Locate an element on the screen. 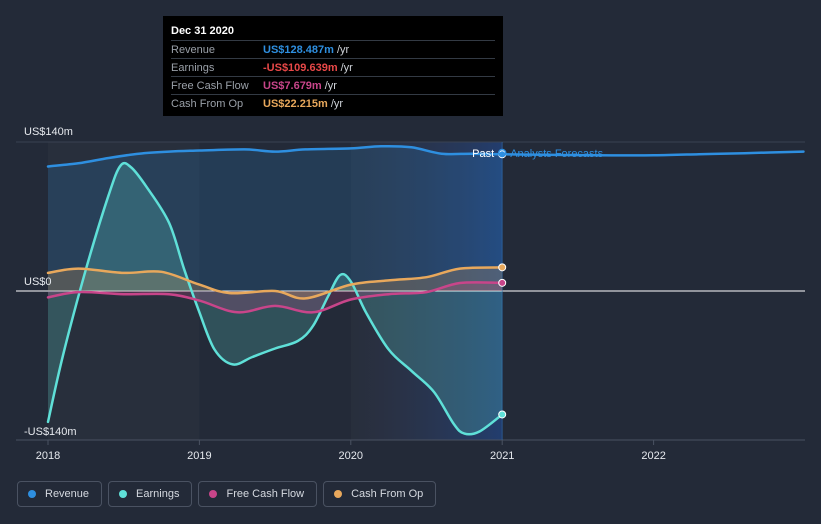 The width and height of the screenshot is (821, 524). tooltip-value: US$22.215m is located at coordinates (295, 103).